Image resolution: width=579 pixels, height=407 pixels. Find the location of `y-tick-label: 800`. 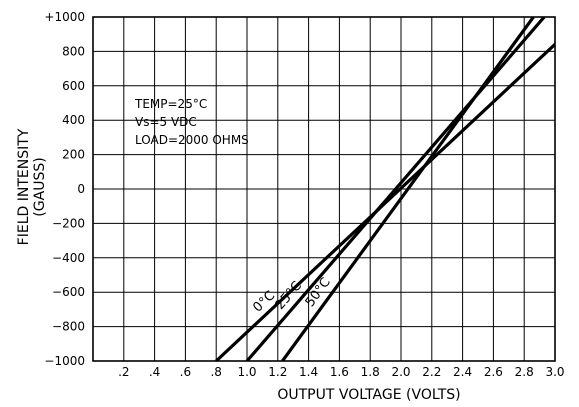

y-tick-label: 800 is located at coordinates (73, 51).